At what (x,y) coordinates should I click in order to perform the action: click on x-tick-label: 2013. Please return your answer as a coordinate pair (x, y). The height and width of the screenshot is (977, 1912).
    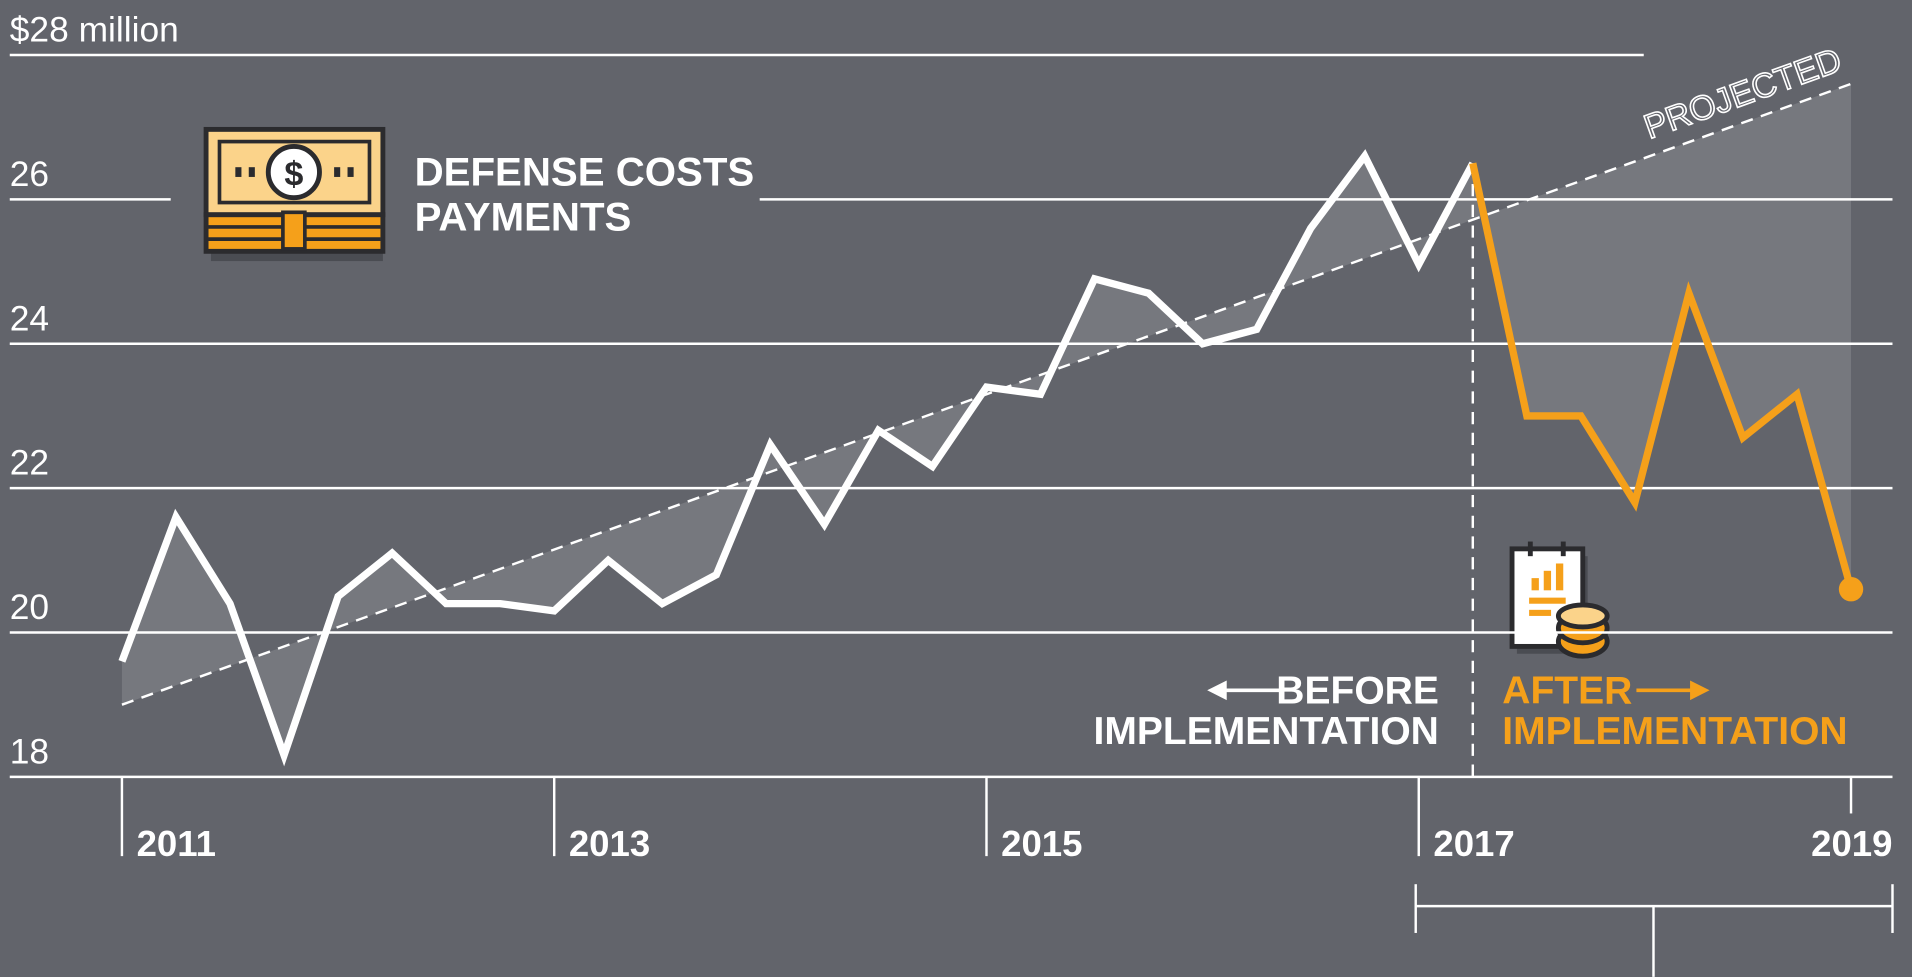
    Looking at the image, I should click on (609, 843).